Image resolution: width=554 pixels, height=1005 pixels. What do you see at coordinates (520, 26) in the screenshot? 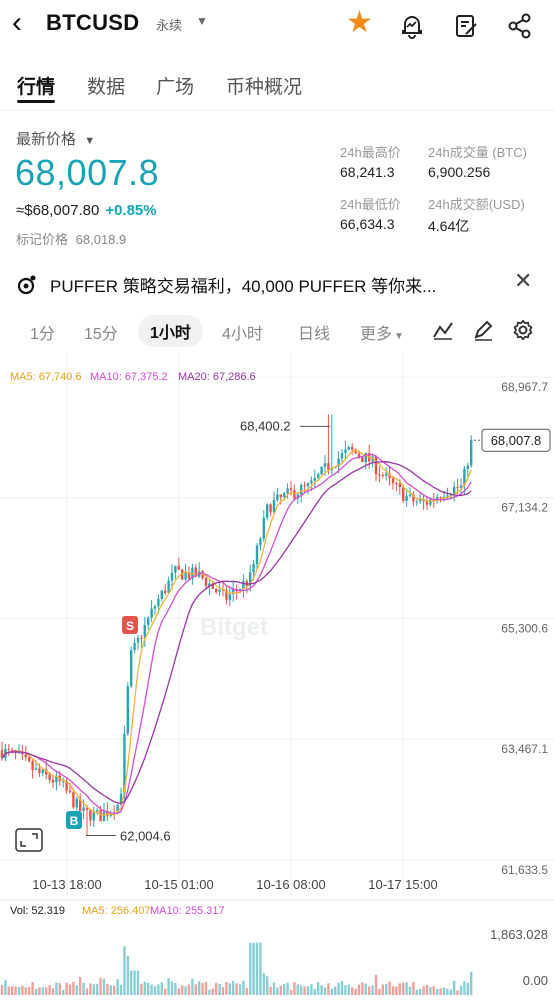
I see `share-icon` at bounding box center [520, 26].